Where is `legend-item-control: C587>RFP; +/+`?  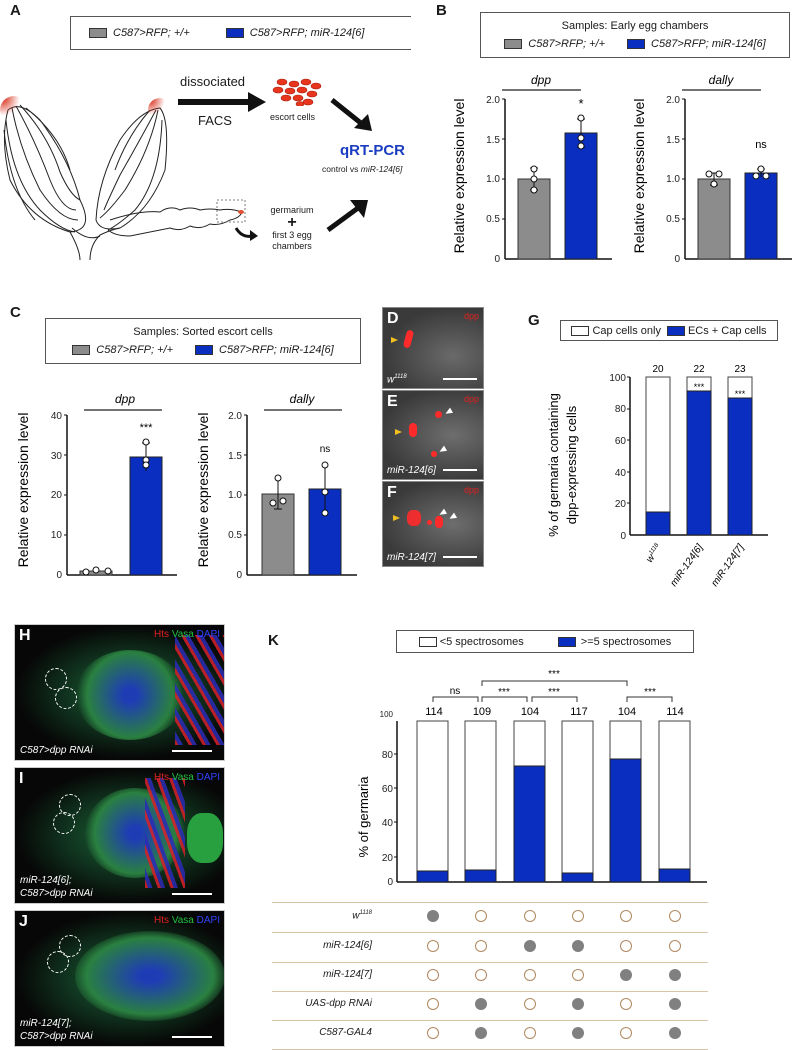
legend-item-control: C587>RFP; +/+ is located at coordinates (554, 44).